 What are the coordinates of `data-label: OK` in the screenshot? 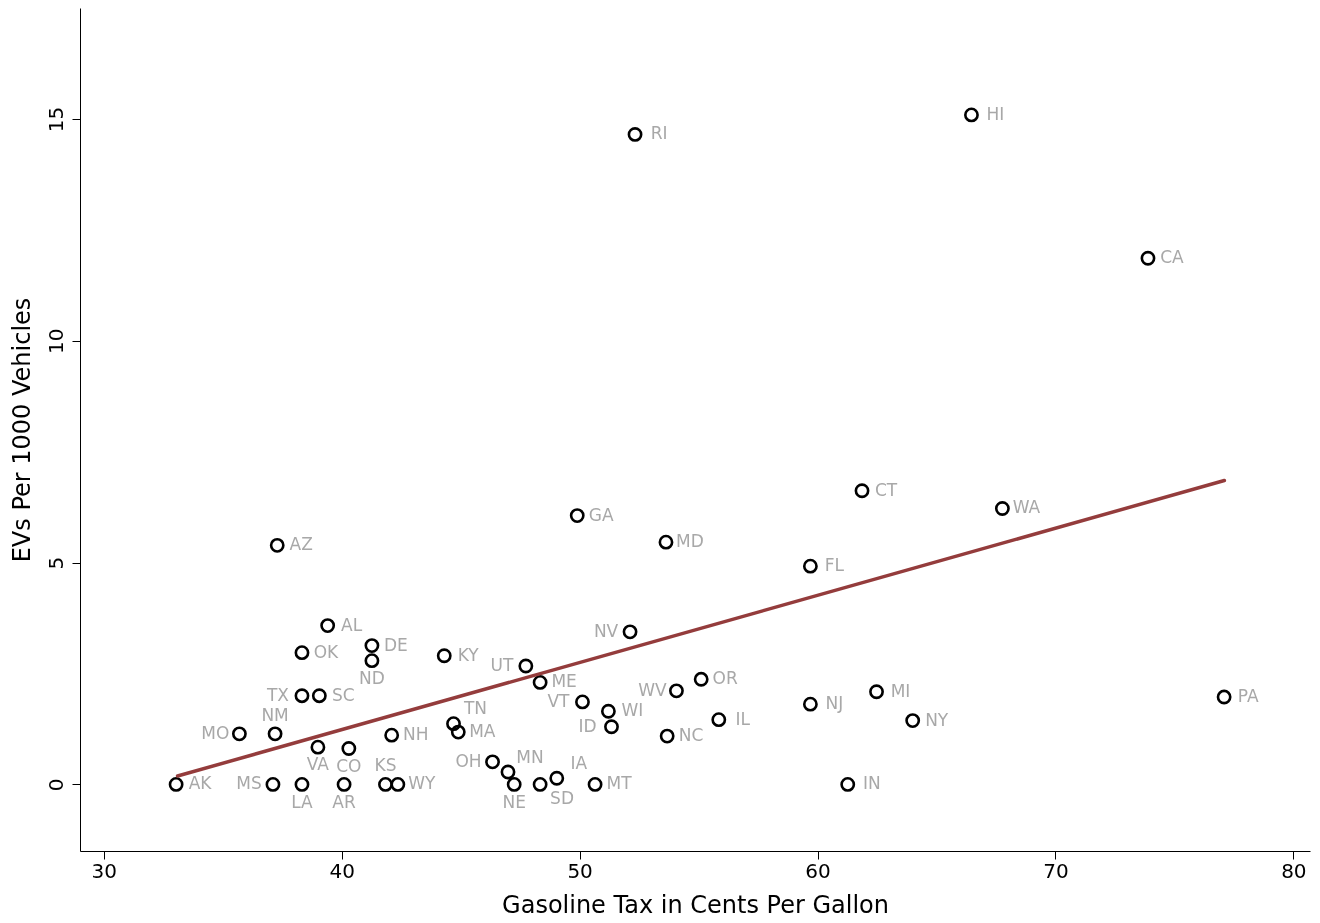 It's located at (326, 651).